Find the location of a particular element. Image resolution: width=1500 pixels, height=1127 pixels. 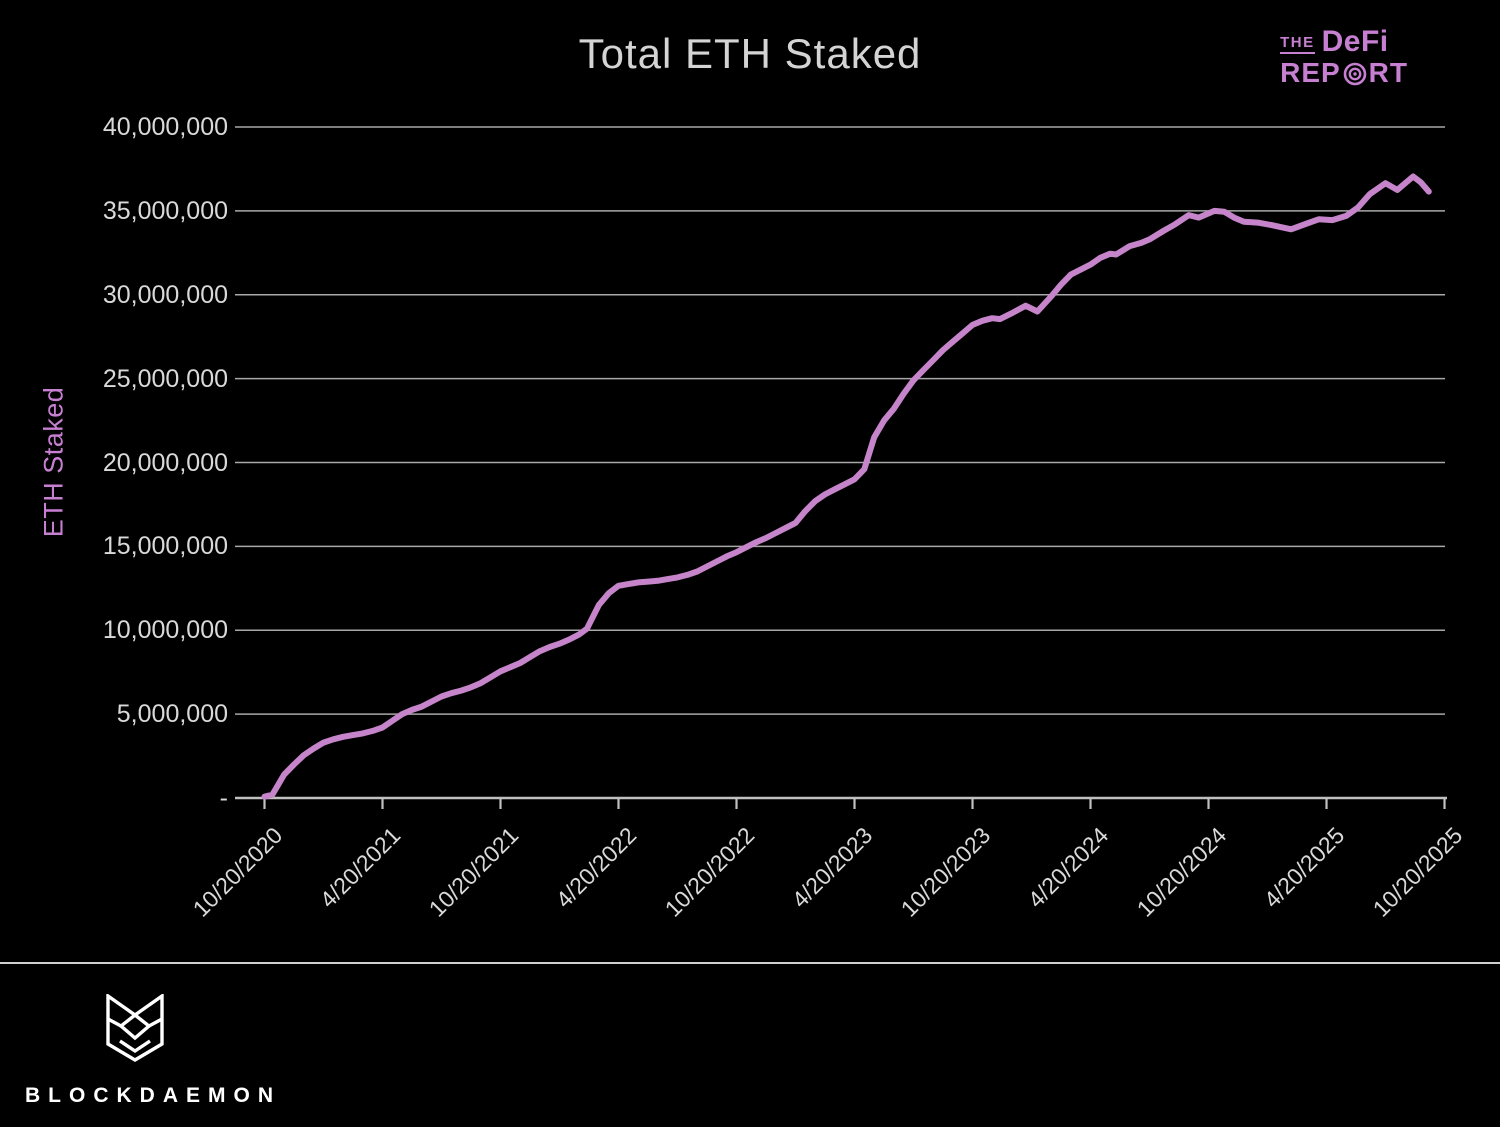

defi-report-the-label: THE is located at coordinates (1297, 44).